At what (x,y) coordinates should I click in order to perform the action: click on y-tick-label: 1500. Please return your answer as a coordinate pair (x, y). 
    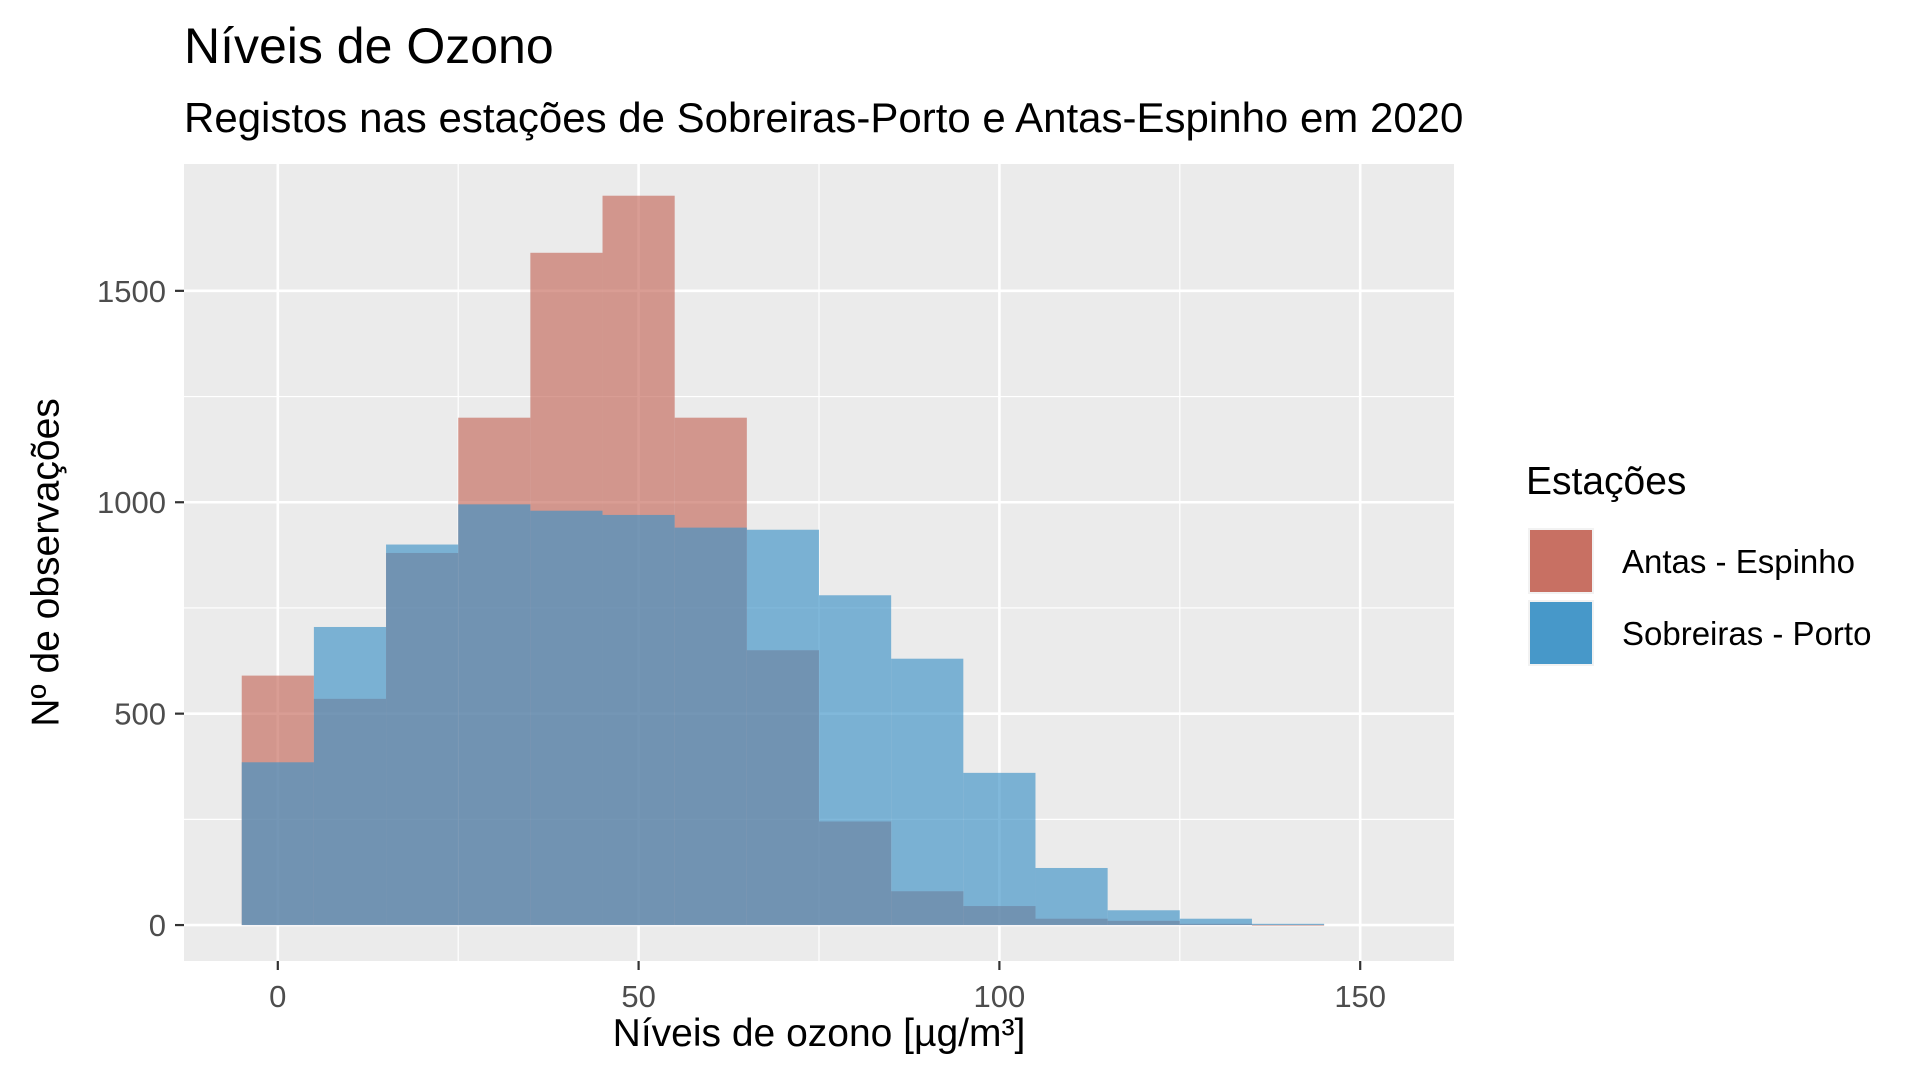
    Looking at the image, I should click on (131, 291).